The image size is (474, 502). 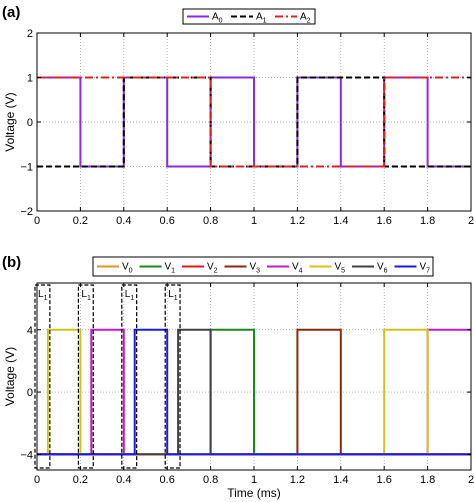 I want to click on panel-b-xtick-label: 1.2, so click(x=297, y=480).